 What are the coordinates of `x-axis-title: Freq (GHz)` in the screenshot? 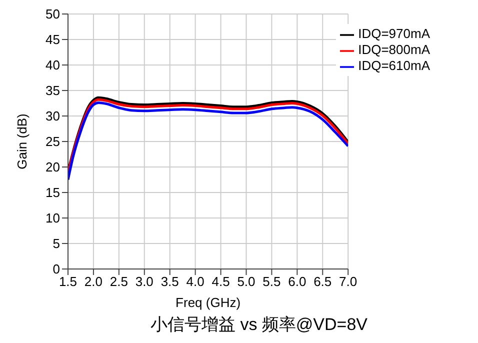 It's located at (208, 302).